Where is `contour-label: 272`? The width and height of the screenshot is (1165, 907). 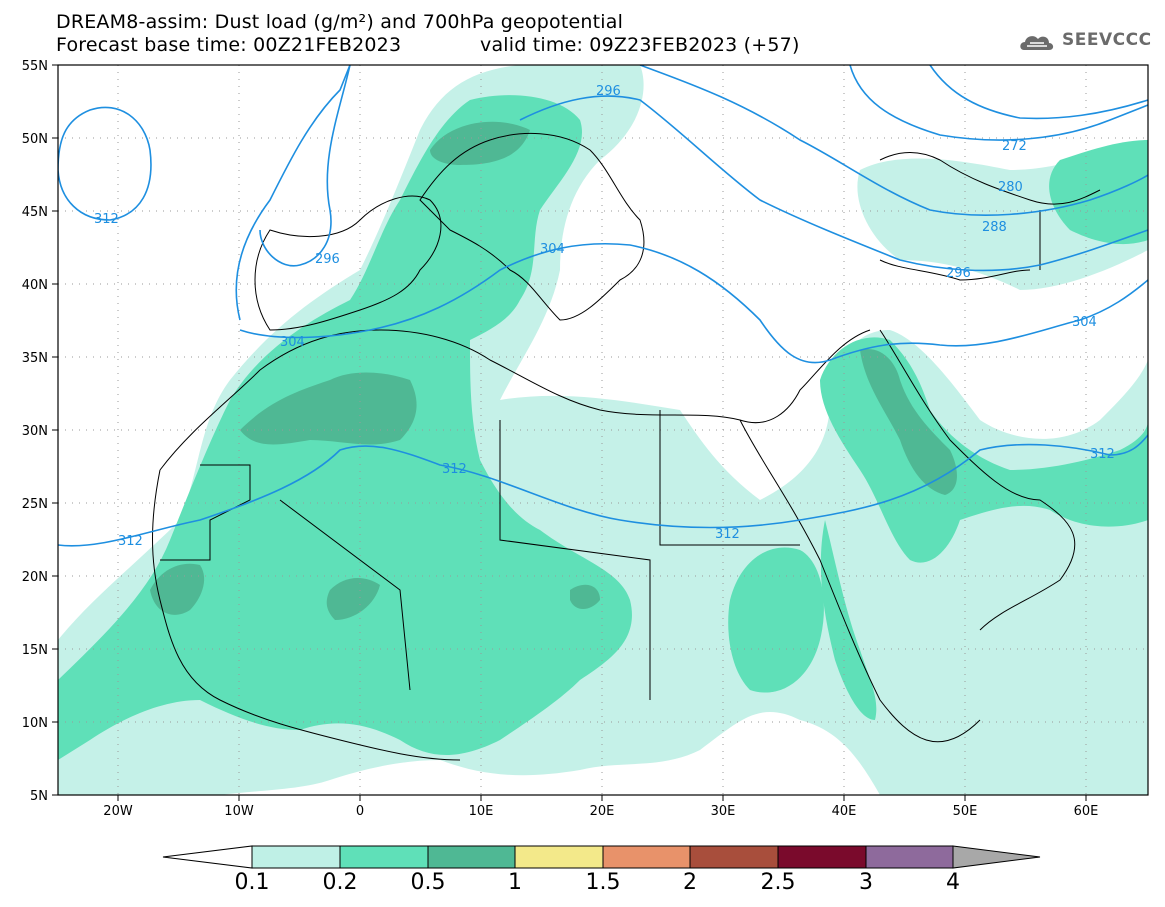
contour-label: 272 is located at coordinates (1014, 146).